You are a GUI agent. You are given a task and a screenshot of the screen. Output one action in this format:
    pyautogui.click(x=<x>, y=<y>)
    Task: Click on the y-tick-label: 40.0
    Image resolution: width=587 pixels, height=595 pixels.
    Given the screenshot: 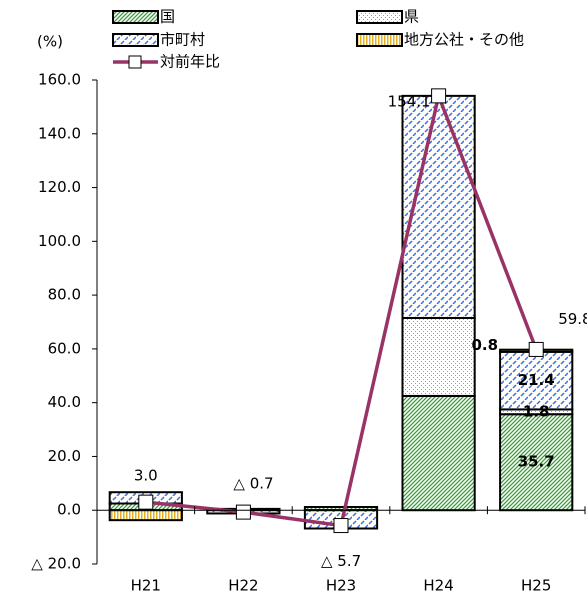 What is the action you would take?
    pyautogui.click(x=64, y=402)
    